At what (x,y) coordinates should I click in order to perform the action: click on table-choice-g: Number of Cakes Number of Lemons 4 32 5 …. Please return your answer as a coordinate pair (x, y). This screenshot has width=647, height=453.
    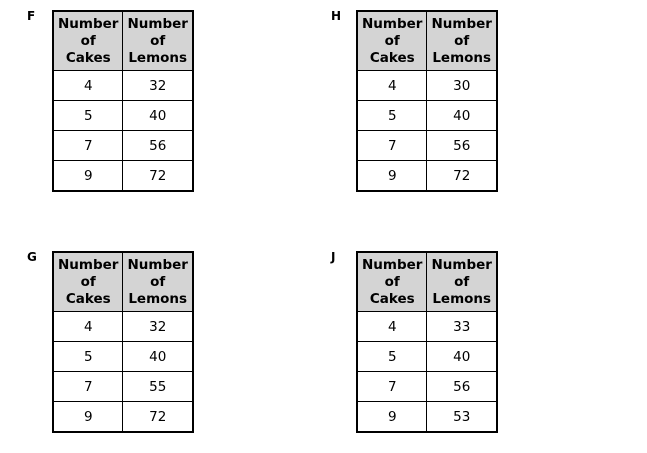
    Looking at the image, I should click on (123, 342).